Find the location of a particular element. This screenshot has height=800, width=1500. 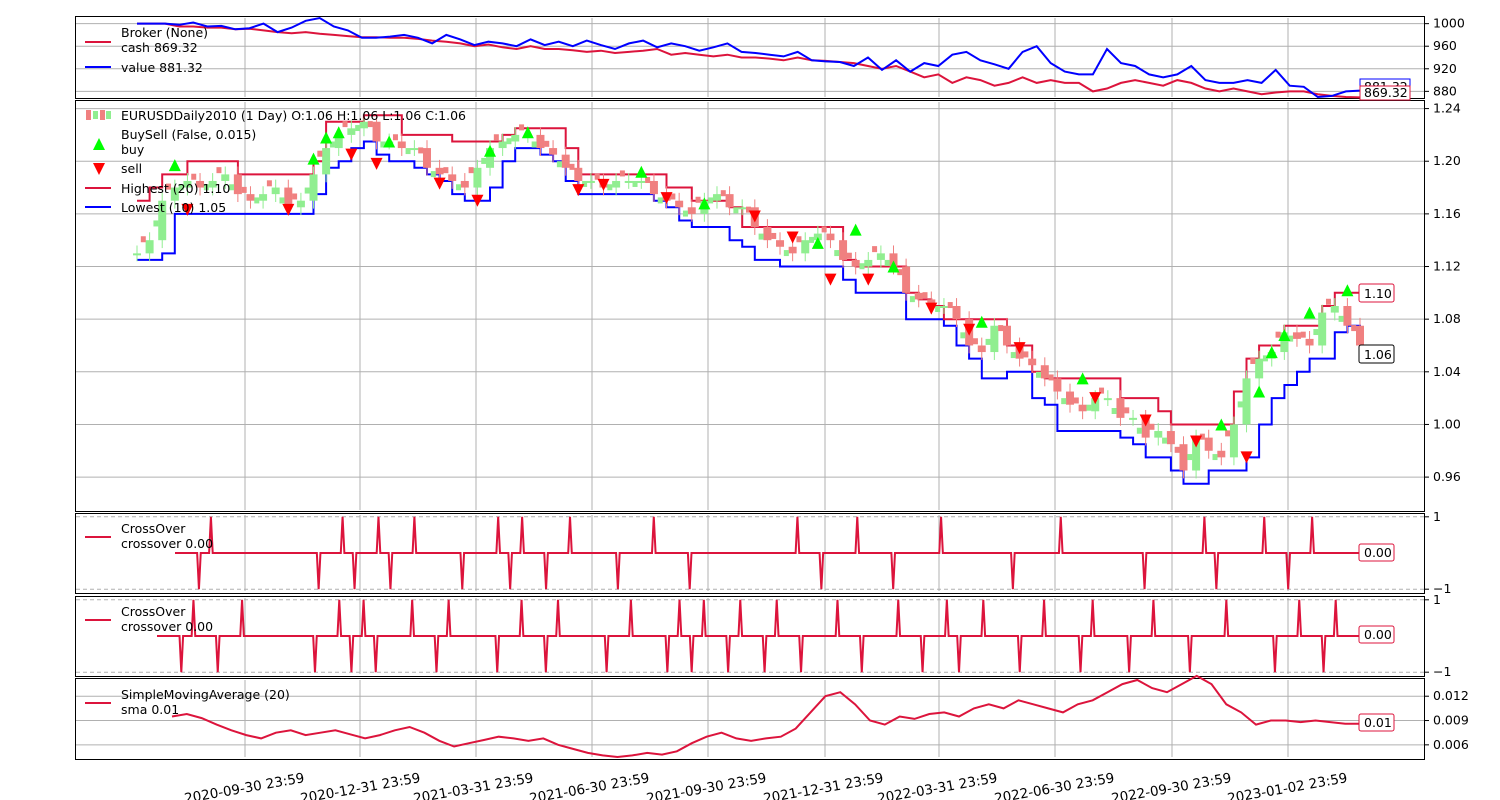

y-tick-label: 1.16 is located at coordinates (1447, 213).